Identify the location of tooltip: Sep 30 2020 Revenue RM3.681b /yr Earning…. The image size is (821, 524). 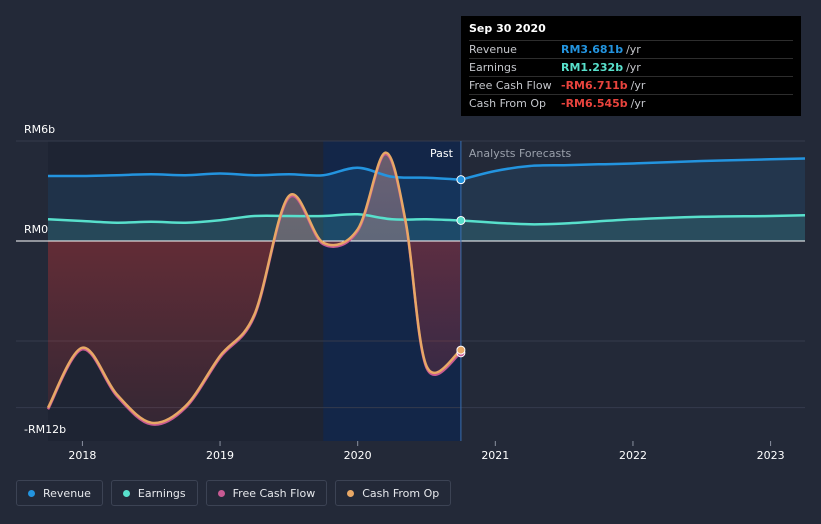
(631, 66).